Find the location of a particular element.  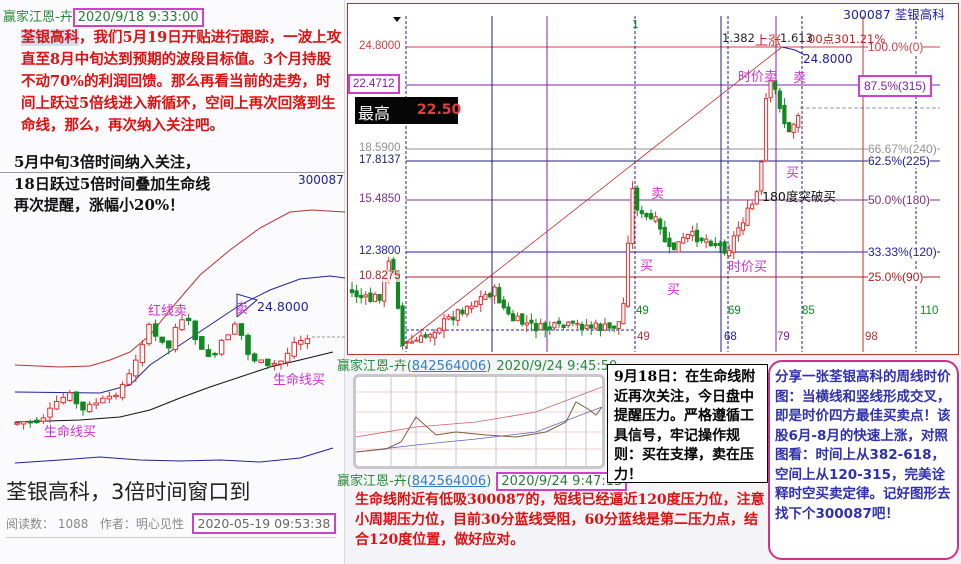

tooltip-value: 22.50 is located at coordinates (439, 110).